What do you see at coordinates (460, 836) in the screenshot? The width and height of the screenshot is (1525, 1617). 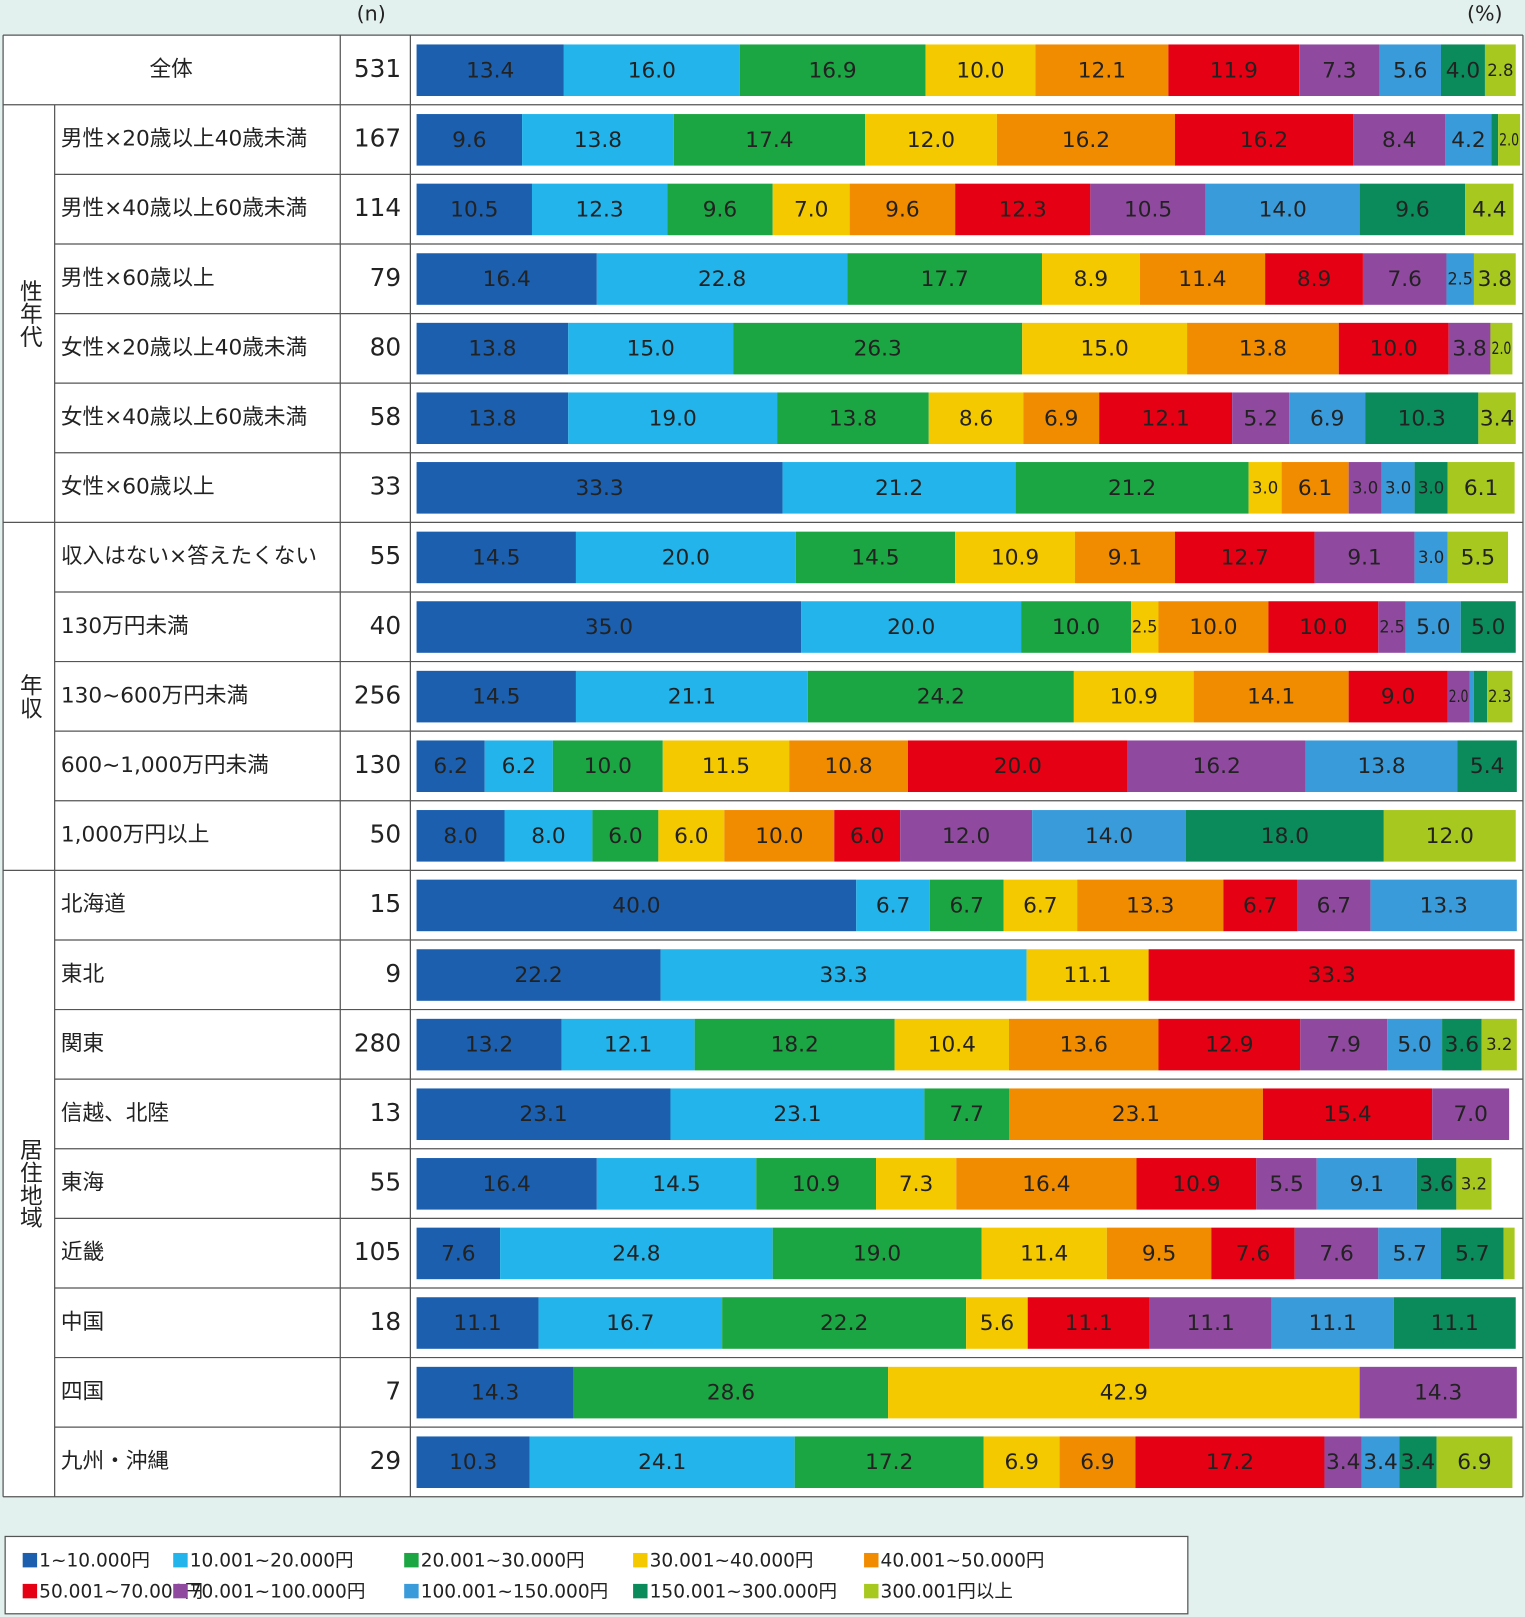 I see `value-label: 8.0` at bounding box center [460, 836].